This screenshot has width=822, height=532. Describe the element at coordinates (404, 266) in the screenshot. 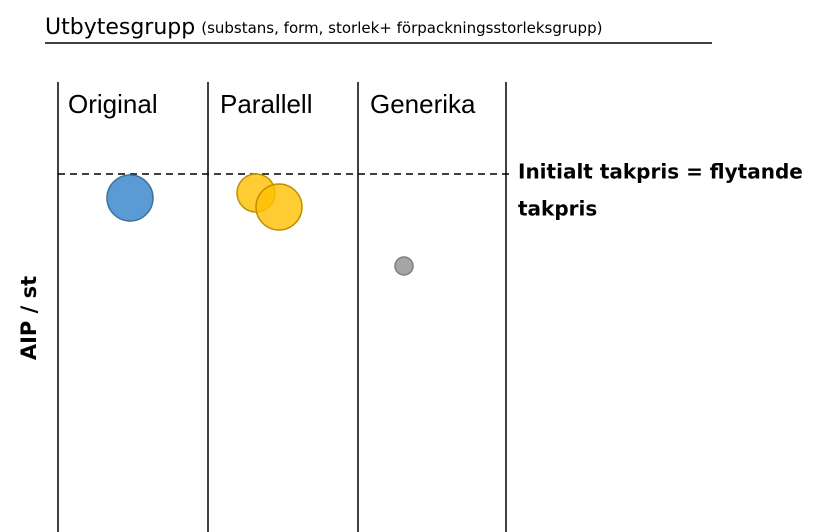

I see `generic-circle` at that location.